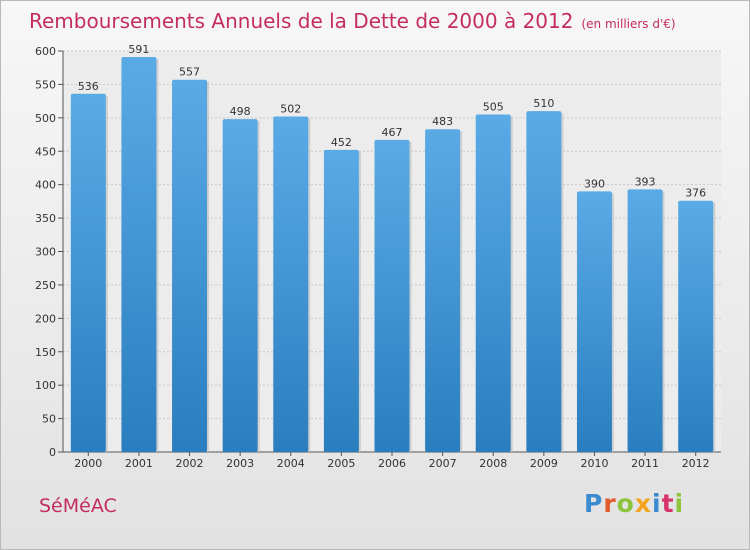 This screenshot has height=550, width=750. I want to click on y-tick-label: 150, so click(45, 352).